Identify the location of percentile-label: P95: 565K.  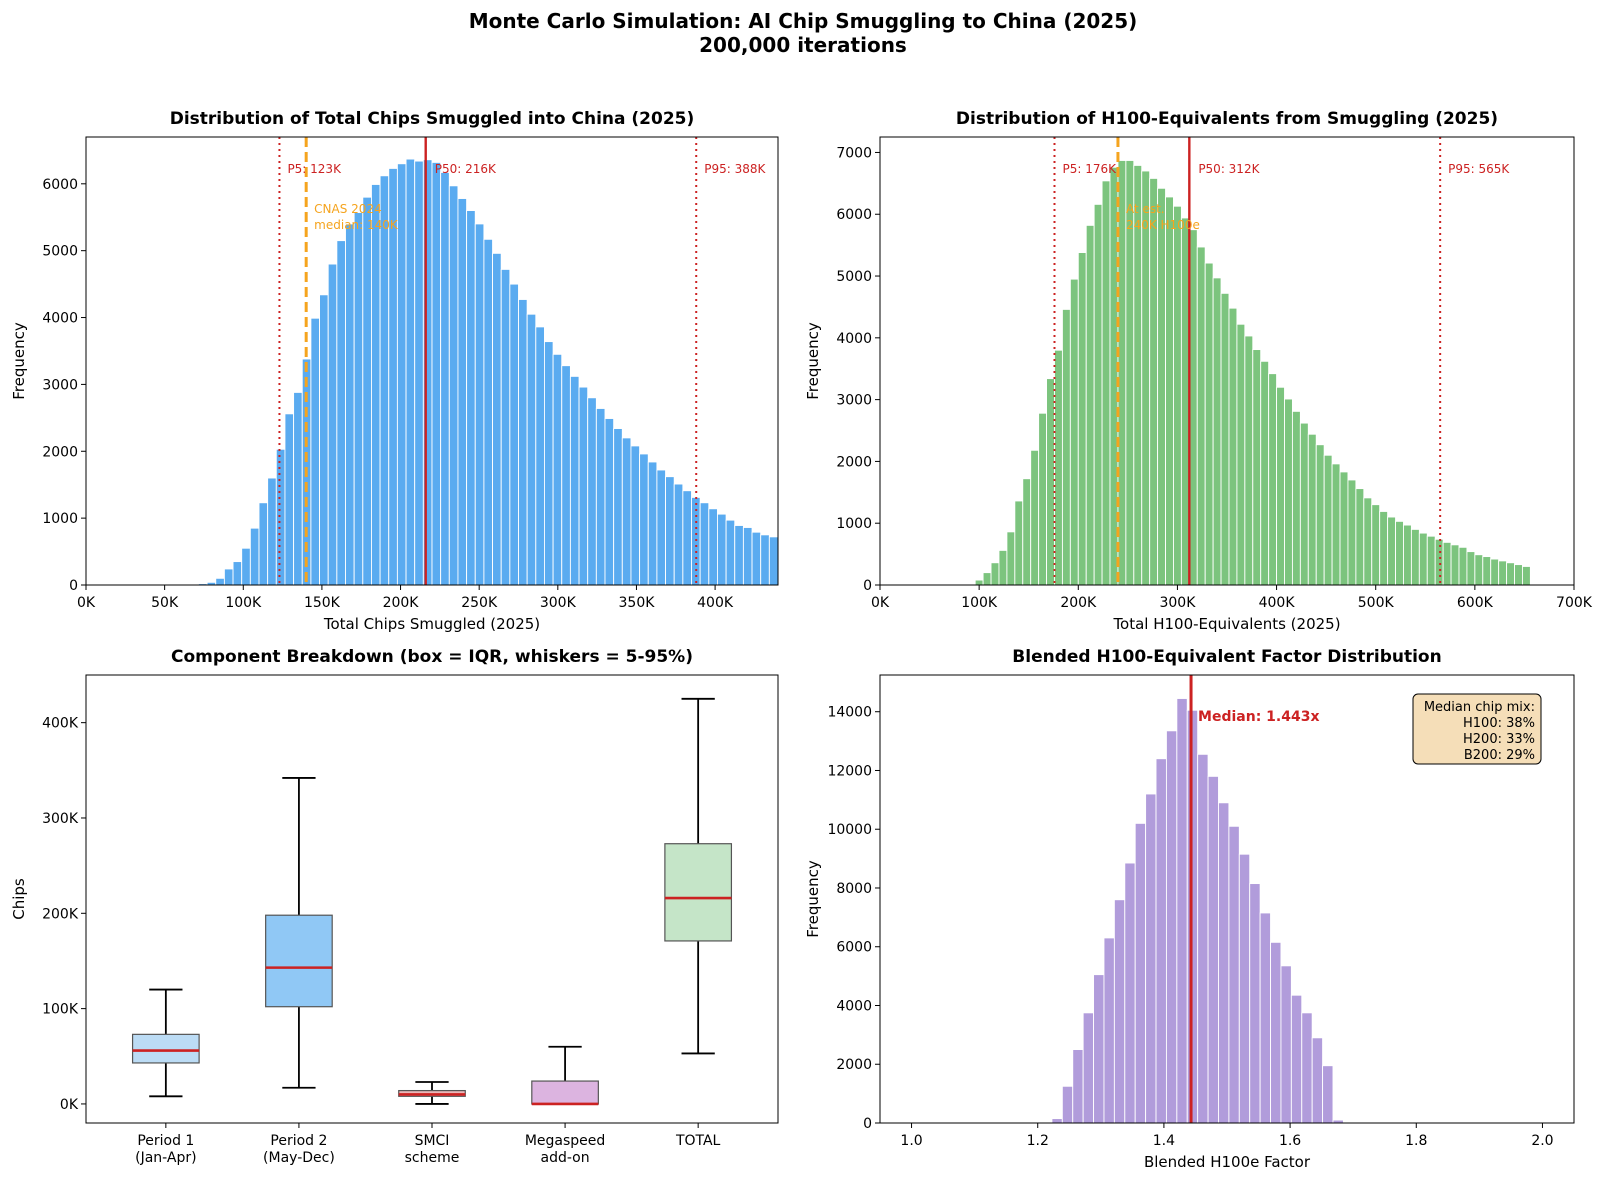
(1479, 169).